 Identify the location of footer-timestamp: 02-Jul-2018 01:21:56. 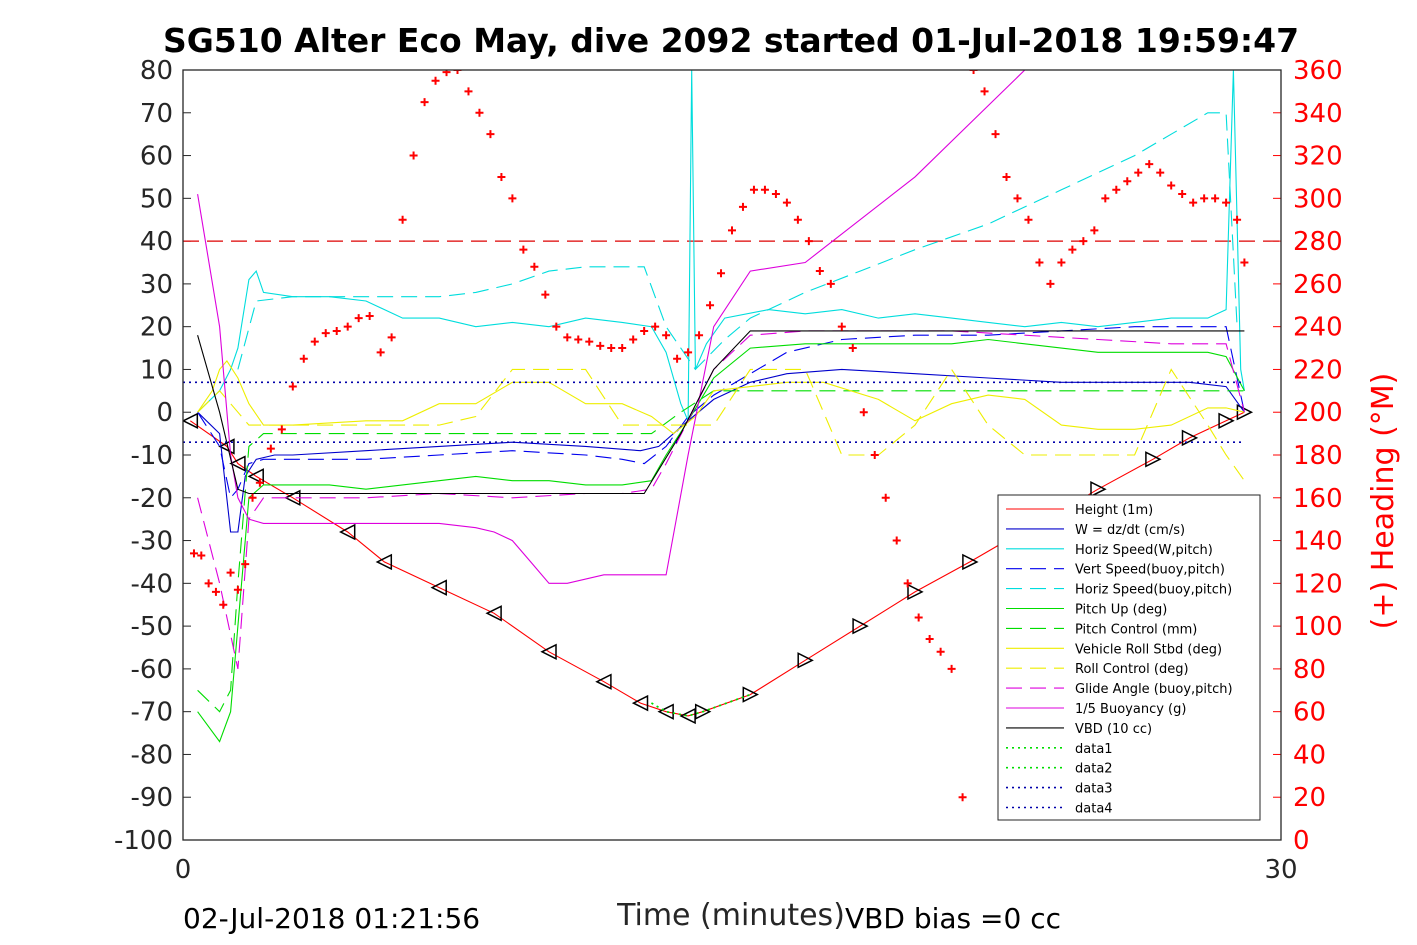
(331, 918).